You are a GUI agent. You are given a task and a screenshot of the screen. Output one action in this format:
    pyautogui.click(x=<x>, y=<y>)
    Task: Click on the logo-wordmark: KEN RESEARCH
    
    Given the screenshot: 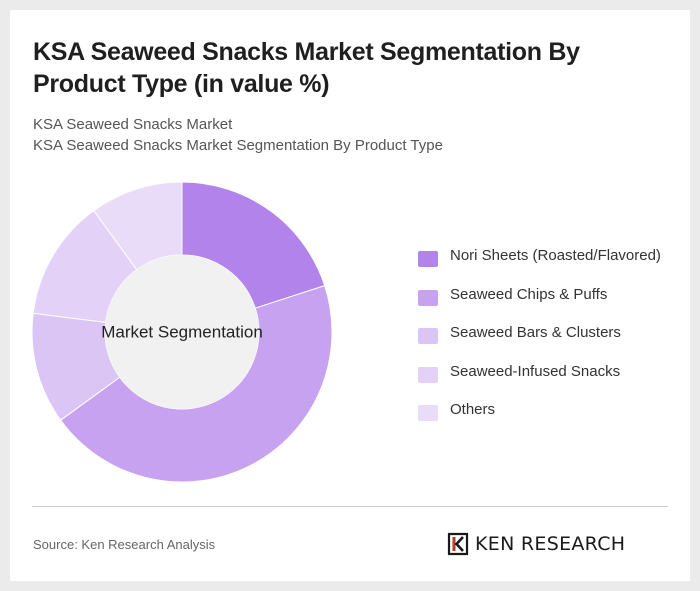 What is the action you would take?
    pyautogui.click(x=550, y=544)
    